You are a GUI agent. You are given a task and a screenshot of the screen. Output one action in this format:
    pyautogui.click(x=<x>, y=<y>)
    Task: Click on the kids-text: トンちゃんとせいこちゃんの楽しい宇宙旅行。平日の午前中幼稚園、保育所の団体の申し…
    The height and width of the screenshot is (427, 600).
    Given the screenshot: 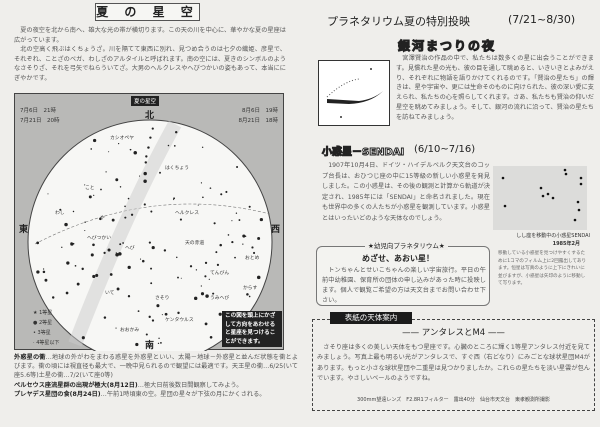 What is the action you would take?
    pyautogui.click(x=404, y=285)
    